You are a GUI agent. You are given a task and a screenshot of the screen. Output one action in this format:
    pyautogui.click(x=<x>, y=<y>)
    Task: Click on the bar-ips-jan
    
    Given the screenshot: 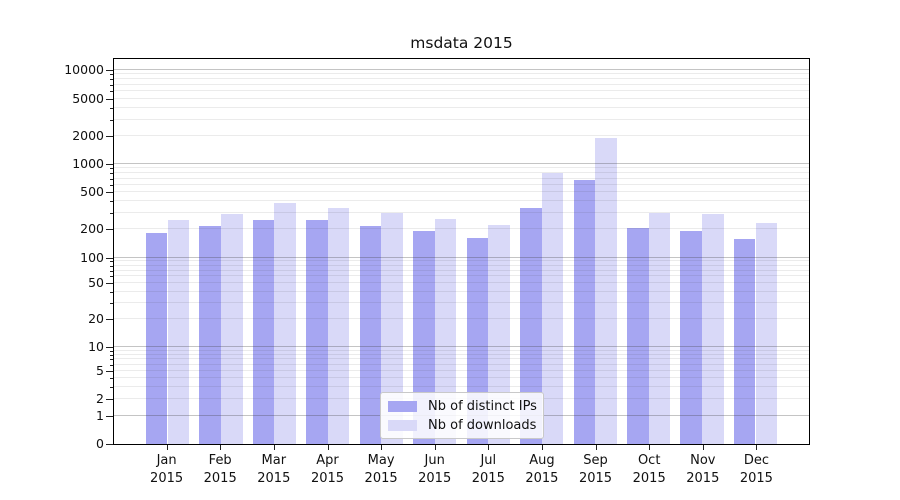 What is the action you would take?
    pyautogui.click(x=156, y=338)
    